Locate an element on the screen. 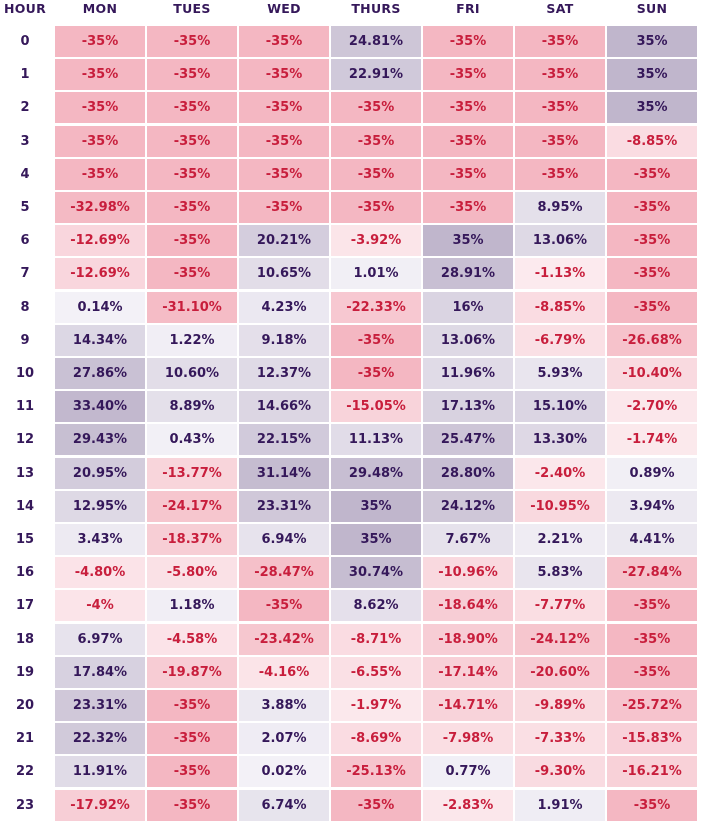 This screenshot has height=834, width=701. cell-sun-17: -35% is located at coordinates (652, 606).